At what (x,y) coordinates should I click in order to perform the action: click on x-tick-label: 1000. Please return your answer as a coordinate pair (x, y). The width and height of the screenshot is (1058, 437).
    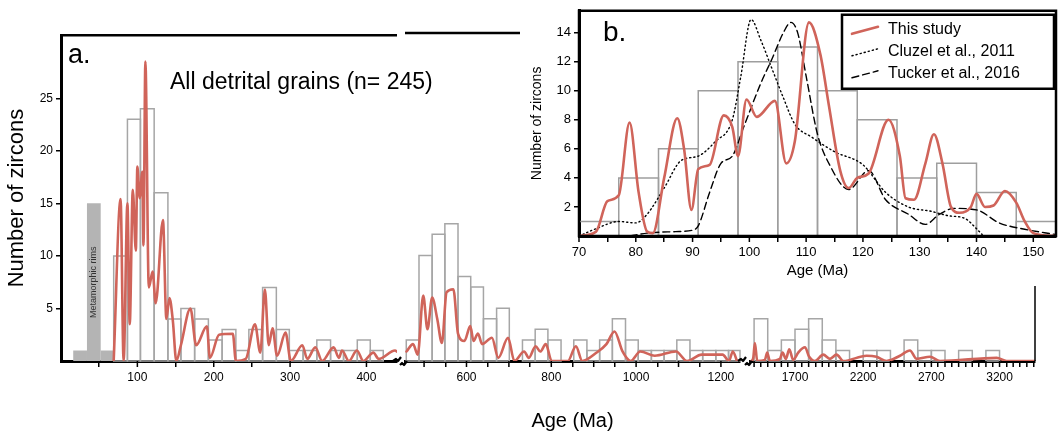
    Looking at the image, I should click on (636, 376).